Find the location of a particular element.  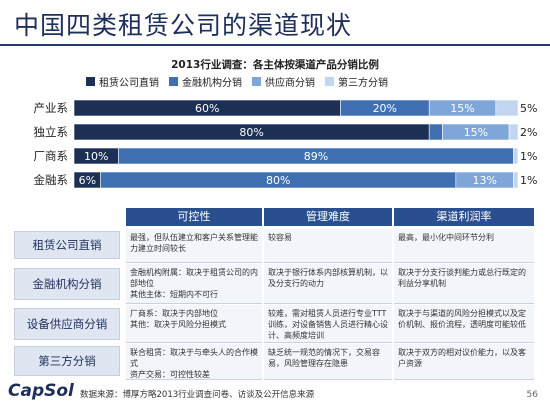

bar-label-1-2: 15% is located at coordinates (476, 132).